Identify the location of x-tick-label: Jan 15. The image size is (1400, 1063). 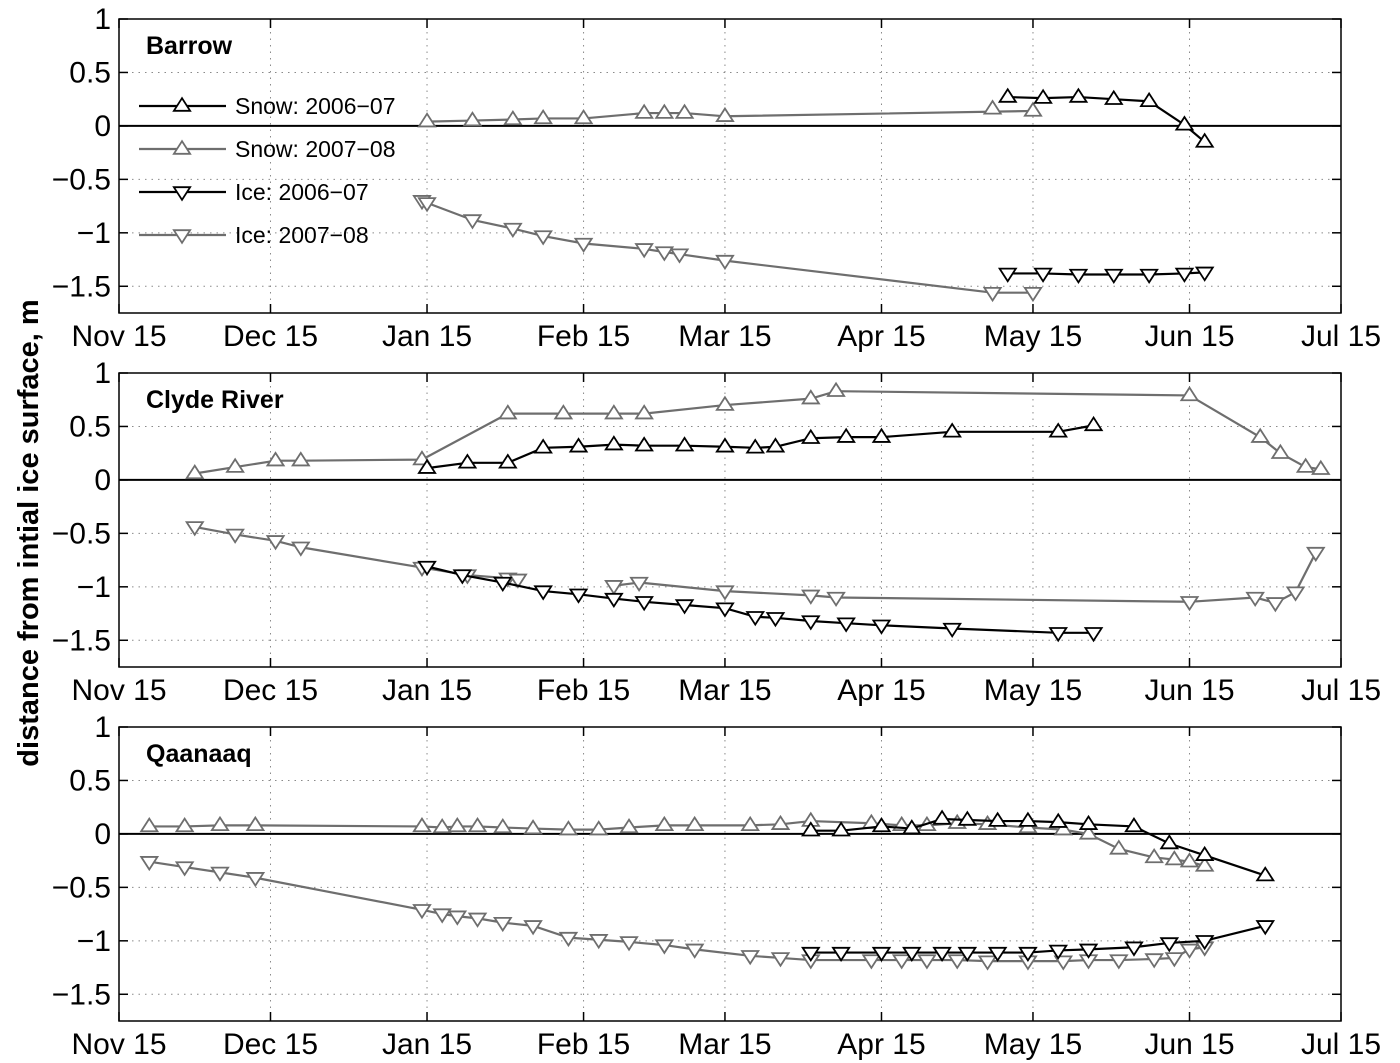
(427, 690).